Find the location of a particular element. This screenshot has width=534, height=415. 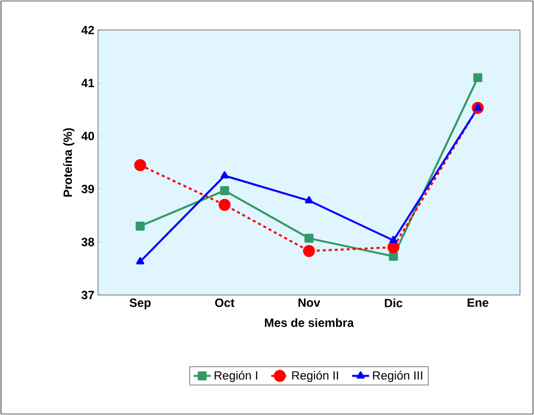

x-tick-label: Nov is located at coordinates (309, 302).